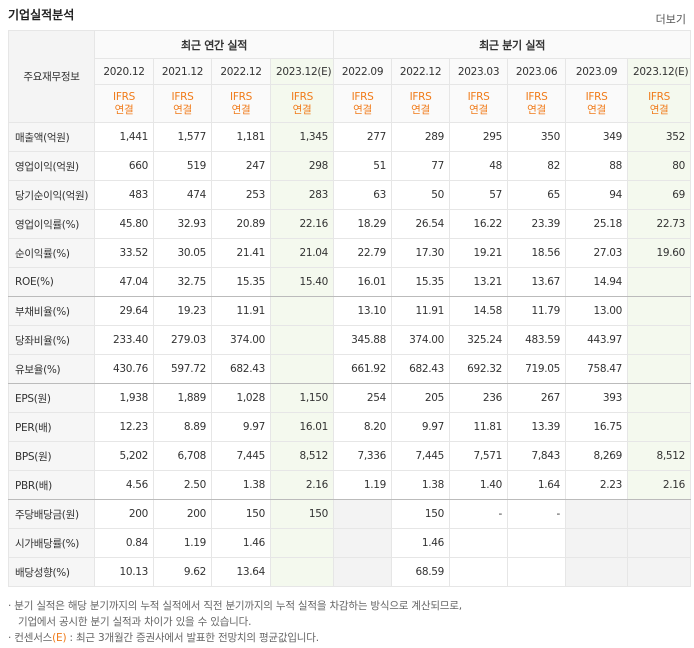  Describe the element at coordinates (363, 71) in the screenshot. I see `period-header: 2022.09` at that location.